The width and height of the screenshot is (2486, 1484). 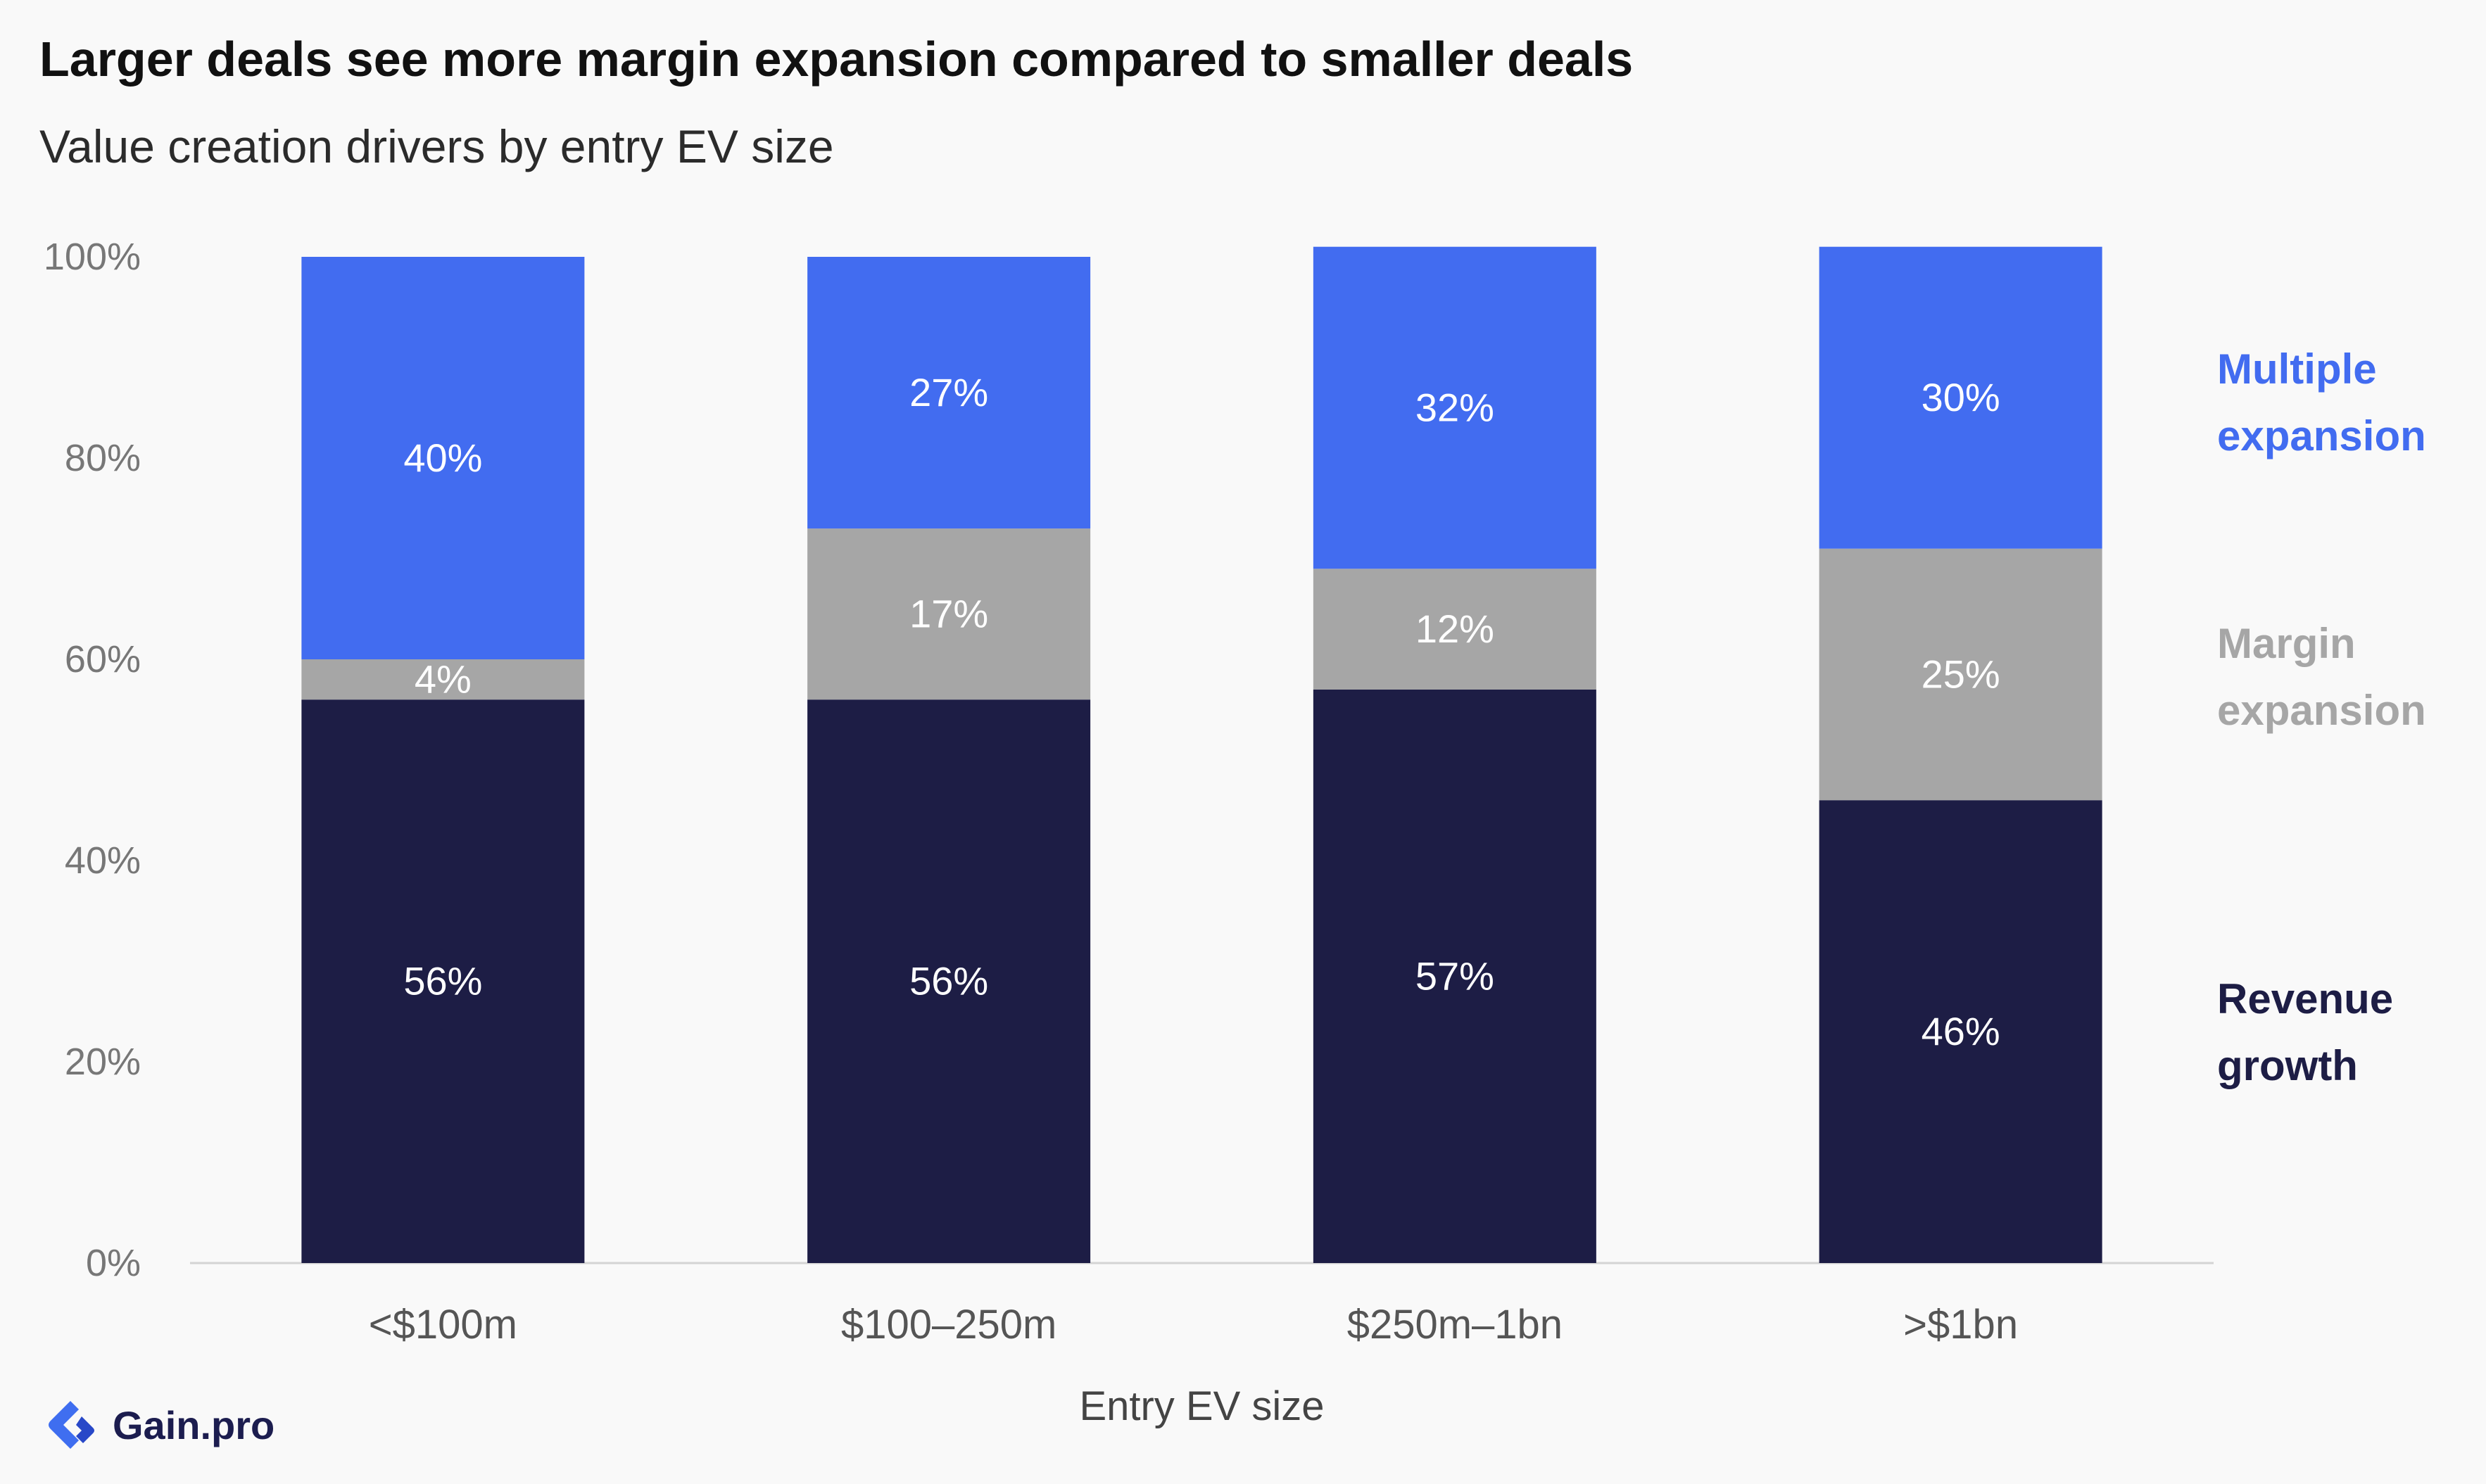 What do you see at coordinates (71, 1425) in the screenshot?
I see `gain-pro-logo-icon` at bounding box center [71, 1425].